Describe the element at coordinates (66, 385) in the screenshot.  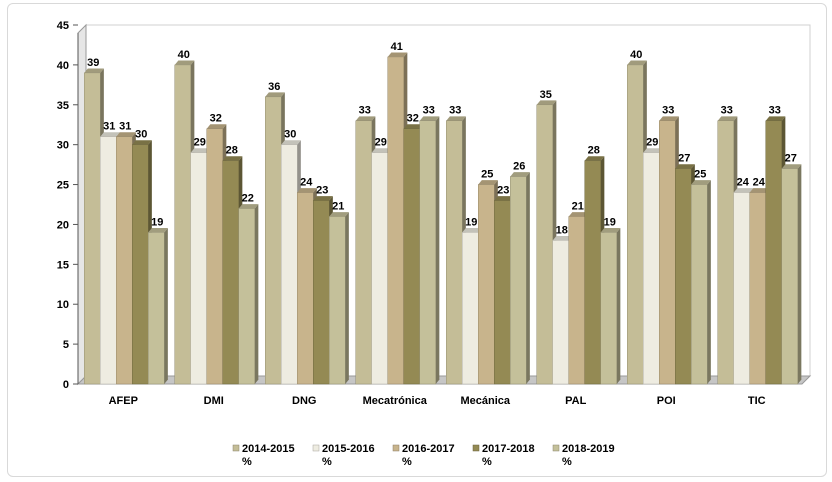
I see `y-tick-label: 0` at that location.